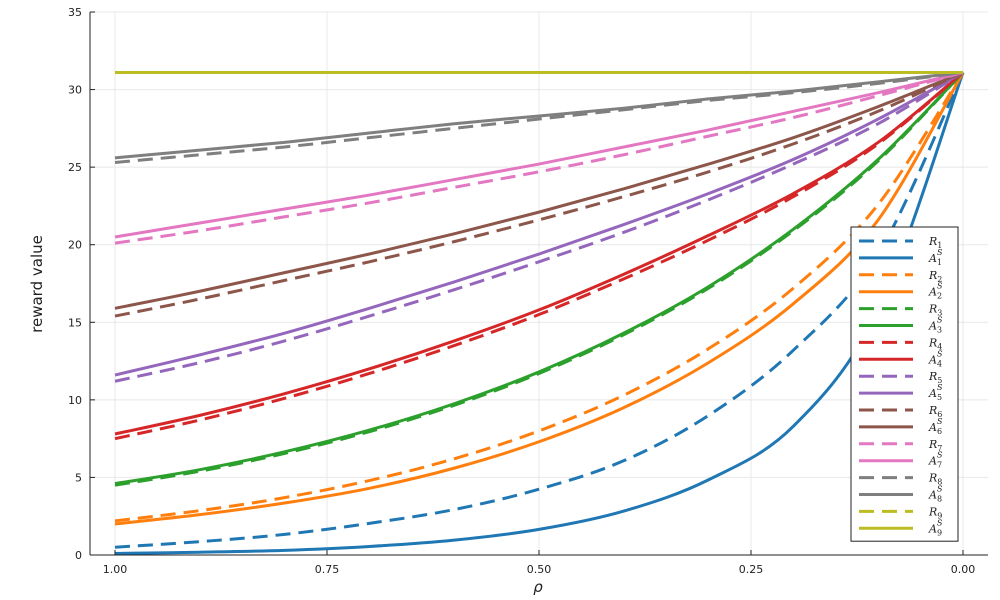 The width and height of the screenshot is (1000, 600). Describe the element at coordinates (935, 445) in the screenshot. I see `legend-entry-label: R7` at that location.